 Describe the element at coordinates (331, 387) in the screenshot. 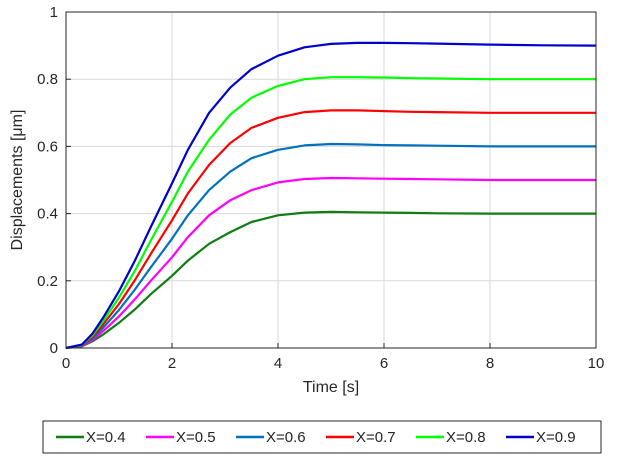

I see `x-axis-label: Time [s]` at that location.